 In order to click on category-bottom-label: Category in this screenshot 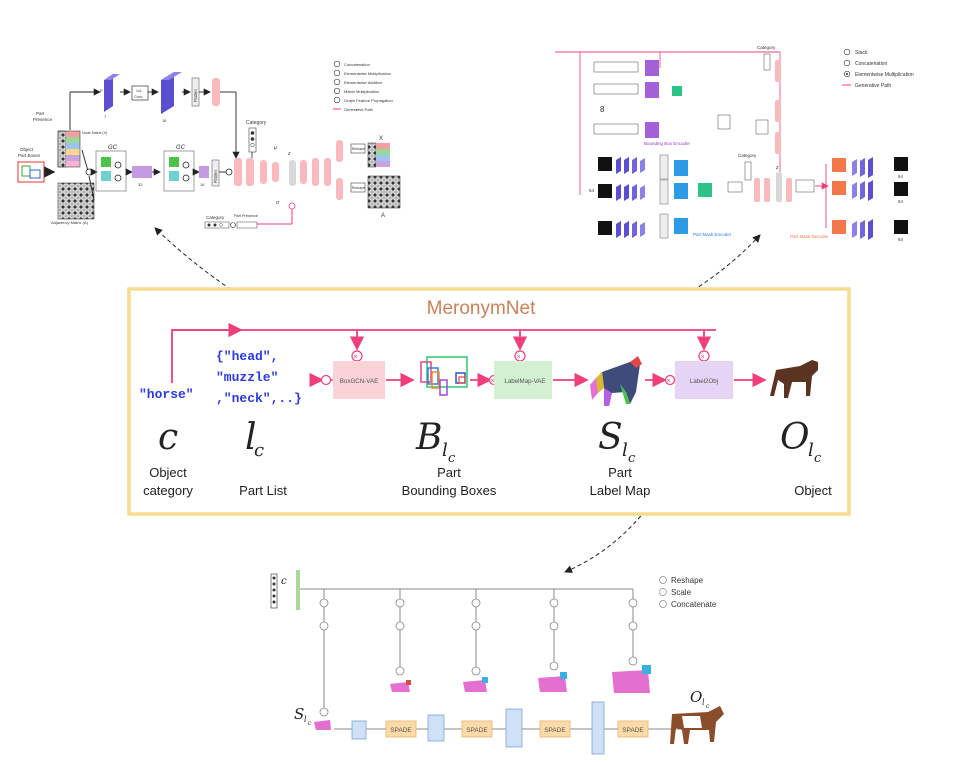, I will do `click(215, 217)`.